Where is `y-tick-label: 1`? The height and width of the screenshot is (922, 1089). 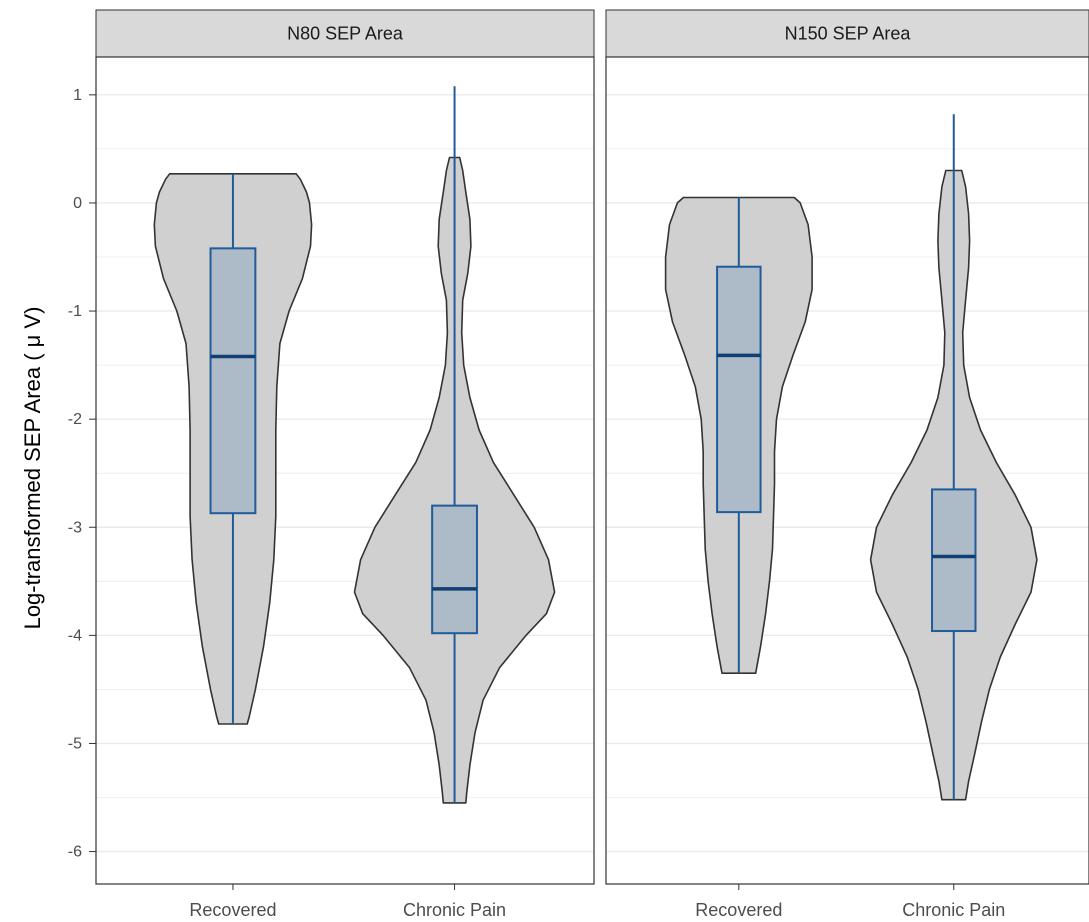 y-tick-label: 1 is located at coordinates (77, 95).